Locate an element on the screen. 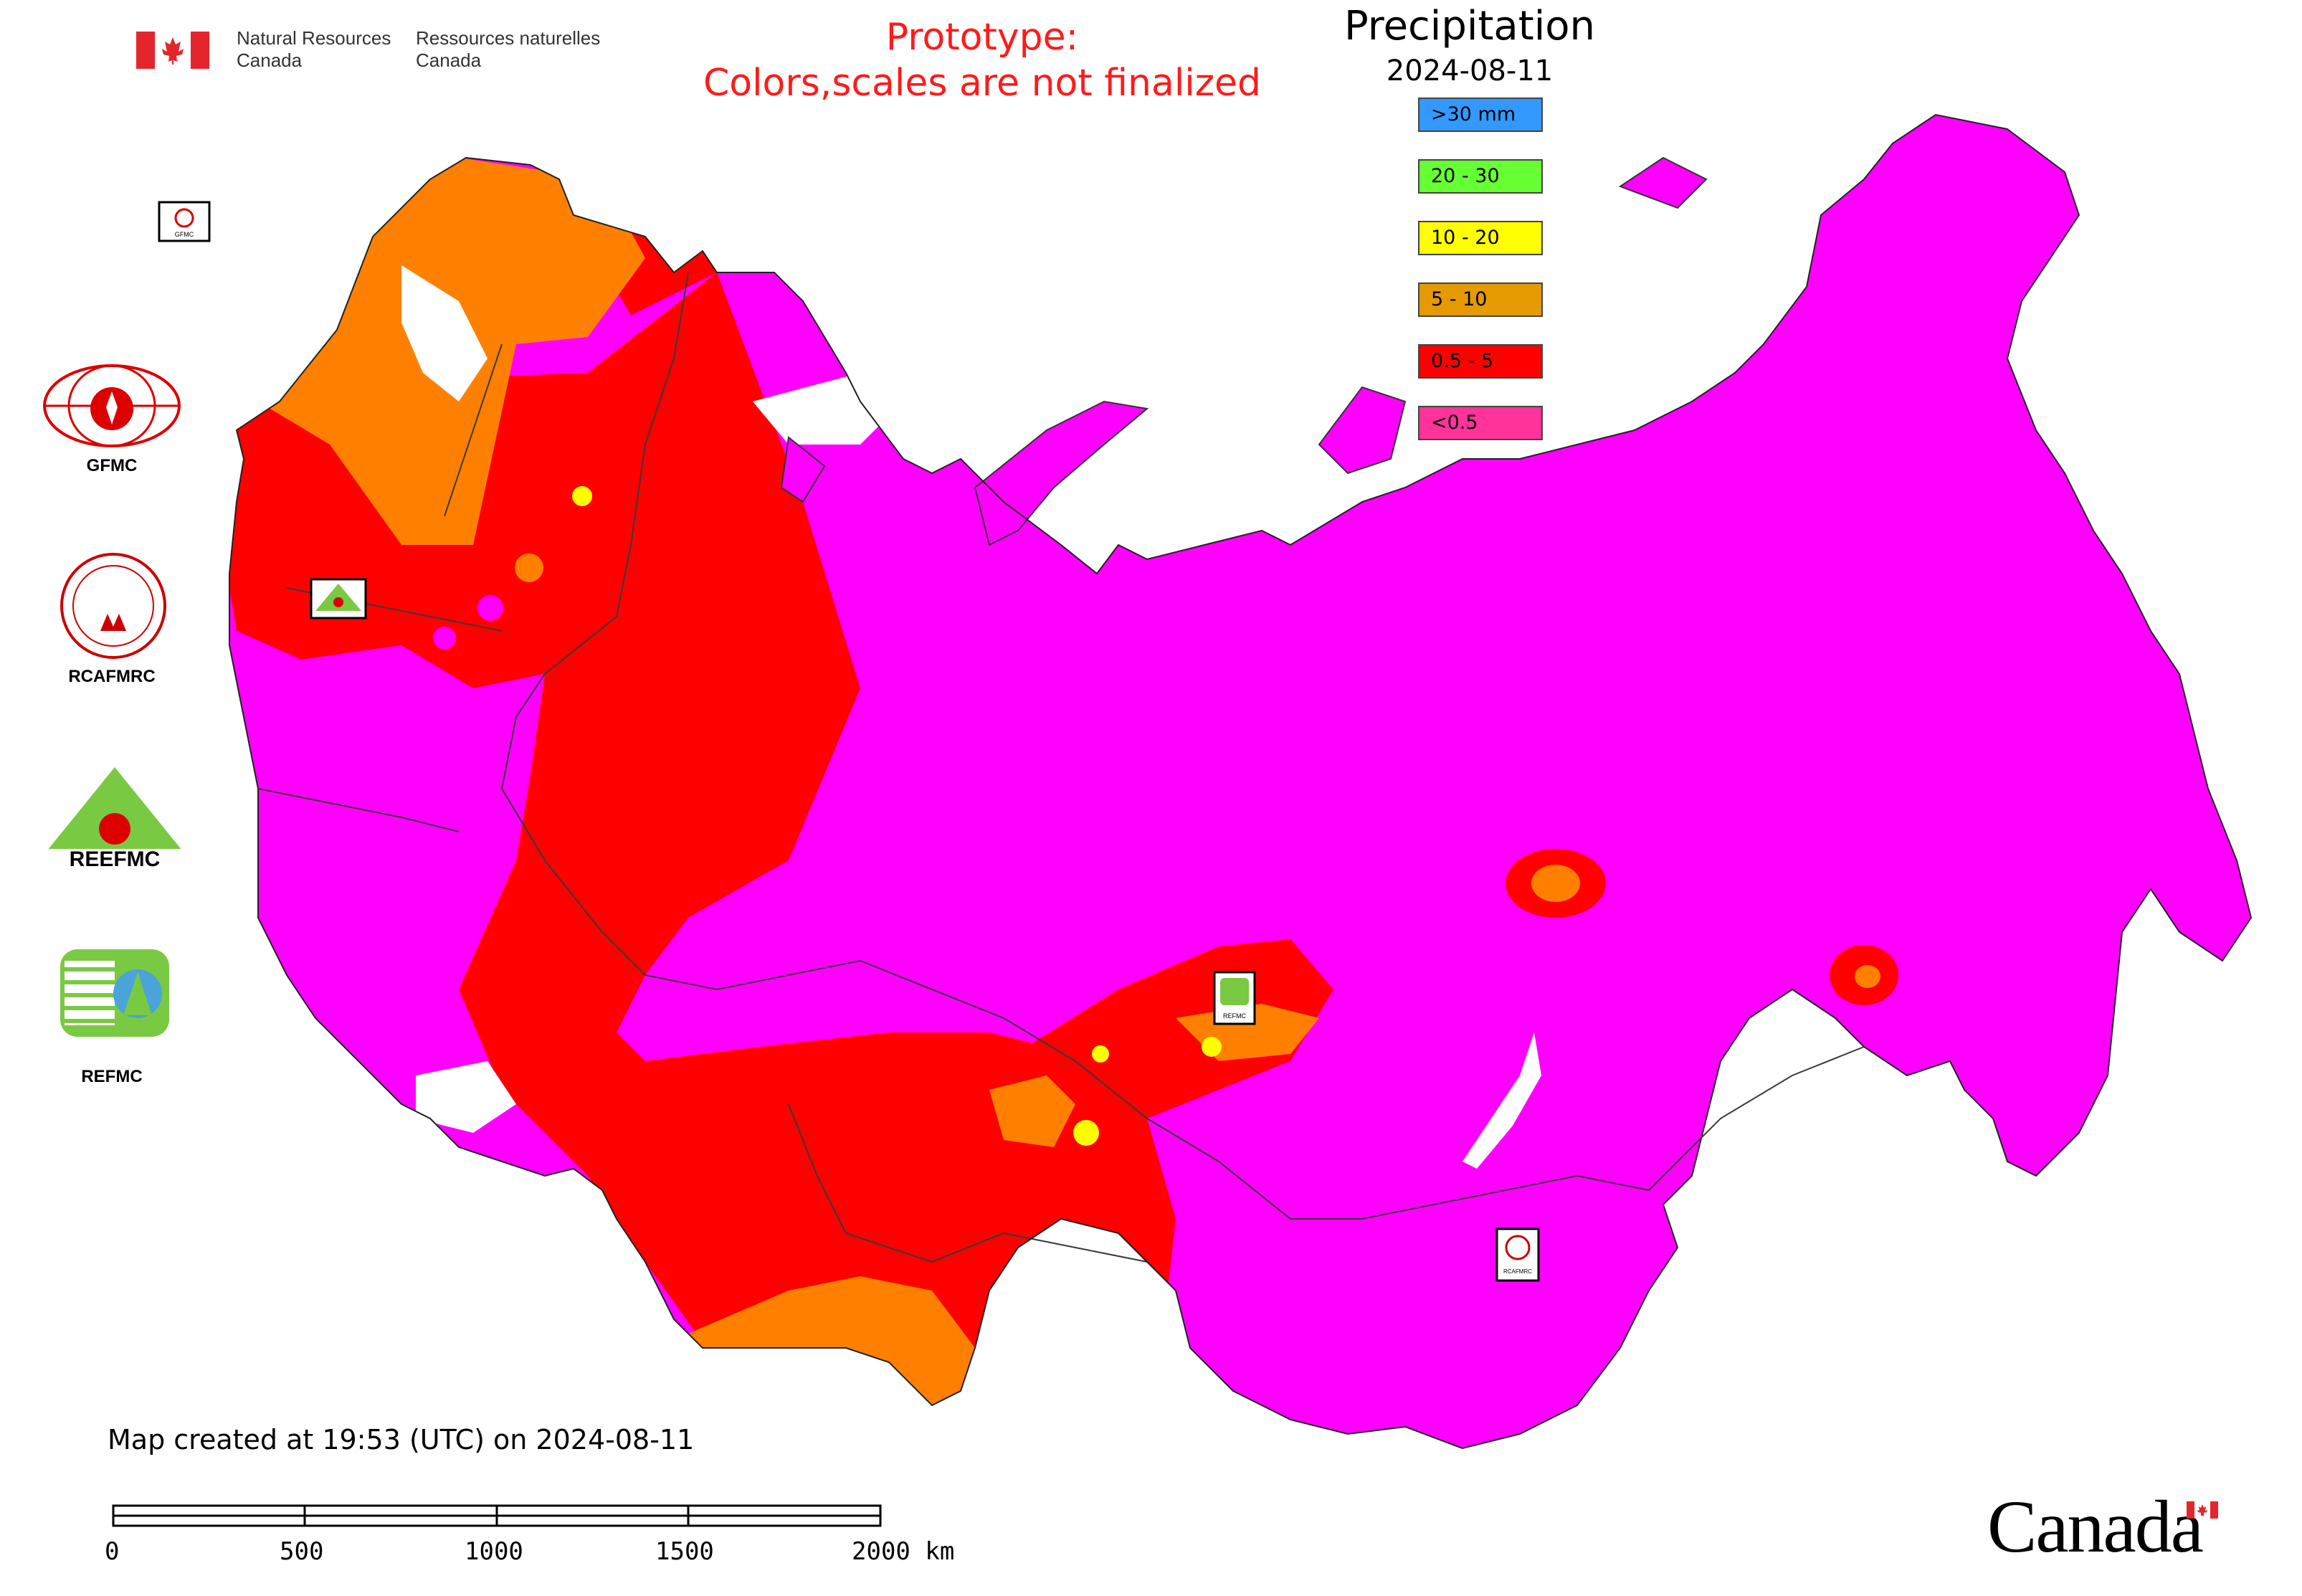 The height and width of the screenshot is (1596, 2302). scale-label-1500: 1500 is located at coordinates (684, 1551).